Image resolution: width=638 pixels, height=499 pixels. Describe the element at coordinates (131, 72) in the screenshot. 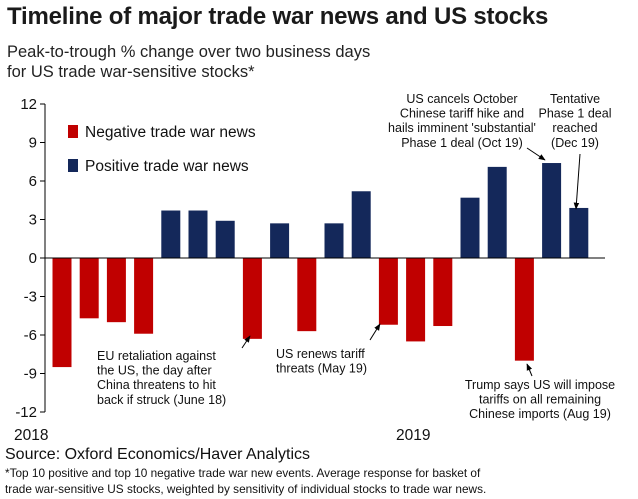

I see `subtitle-line-2: for US trade war-sensitive stocks*` at that location.